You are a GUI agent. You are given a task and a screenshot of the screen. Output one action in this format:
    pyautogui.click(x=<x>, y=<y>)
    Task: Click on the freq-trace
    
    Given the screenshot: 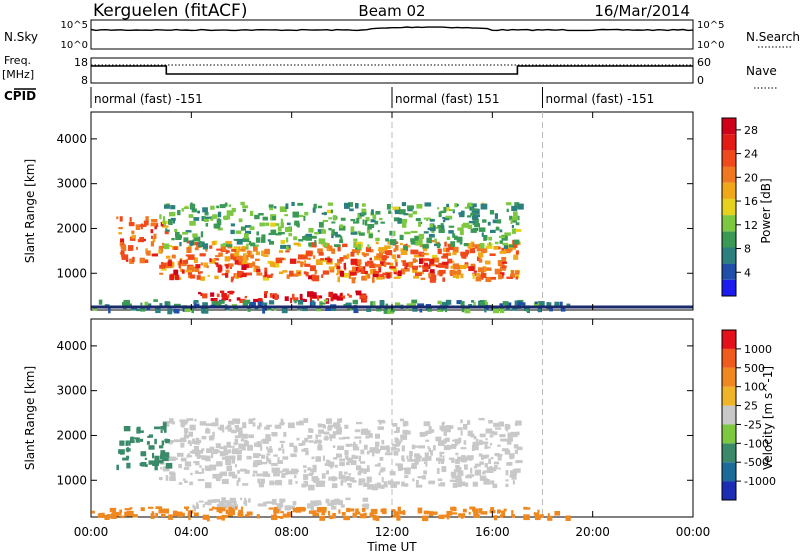 What is the action you would take?
    pyautogui.click(x=392, y=70)
    